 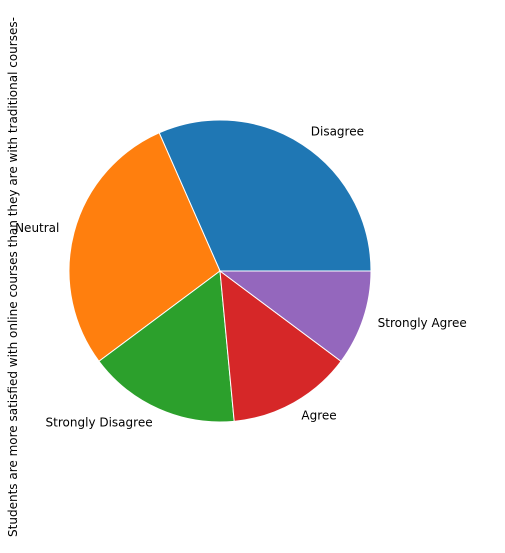 What do you see at coordinates (422, 323) in the screenshot?
I see `pie-label-strongly-agree: Strongly Agree` at bounding box center [422, 323].